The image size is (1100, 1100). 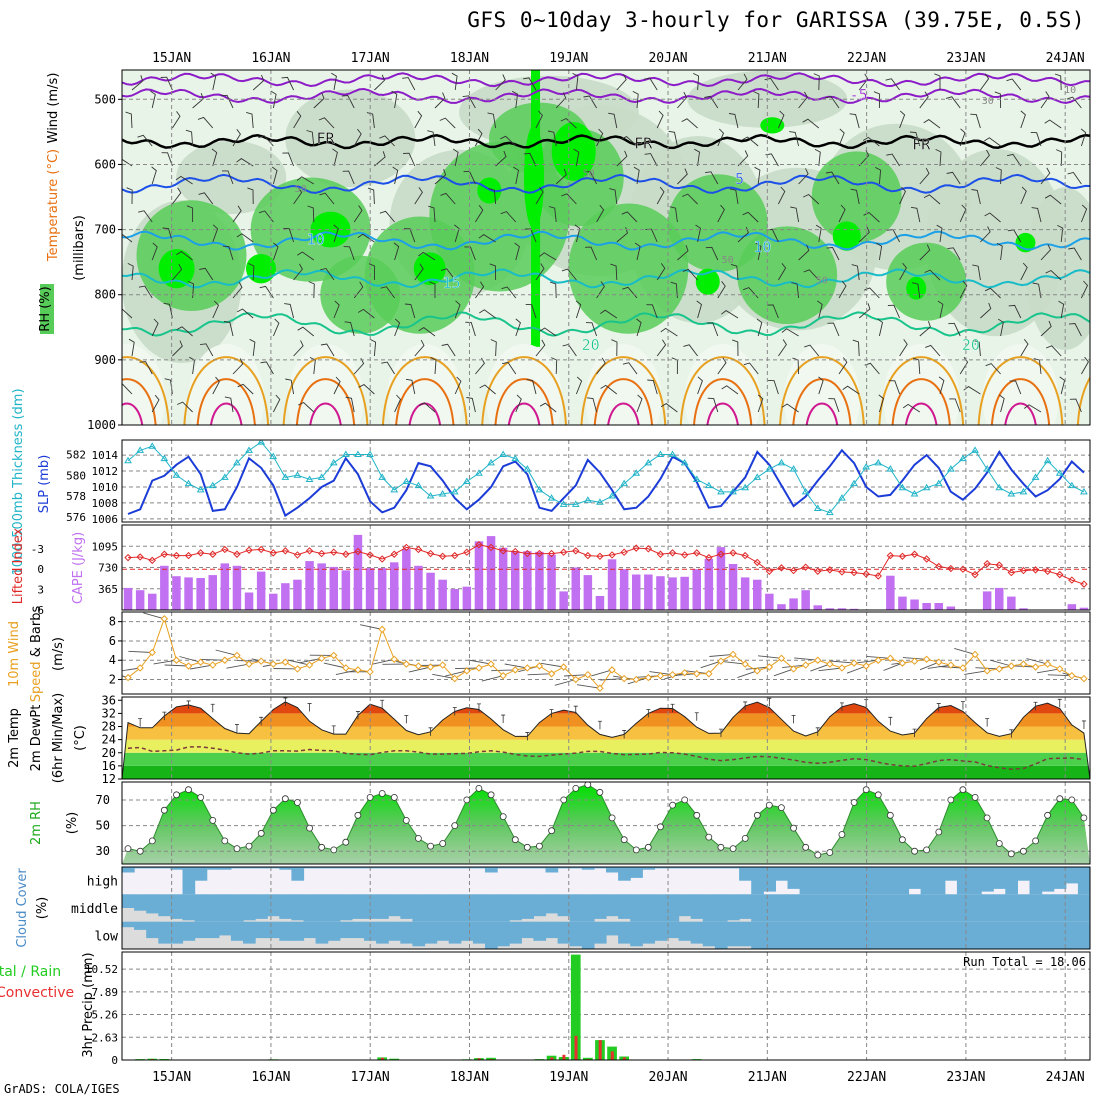 I want to click on precip-panel, so click(x=606, y=1006).